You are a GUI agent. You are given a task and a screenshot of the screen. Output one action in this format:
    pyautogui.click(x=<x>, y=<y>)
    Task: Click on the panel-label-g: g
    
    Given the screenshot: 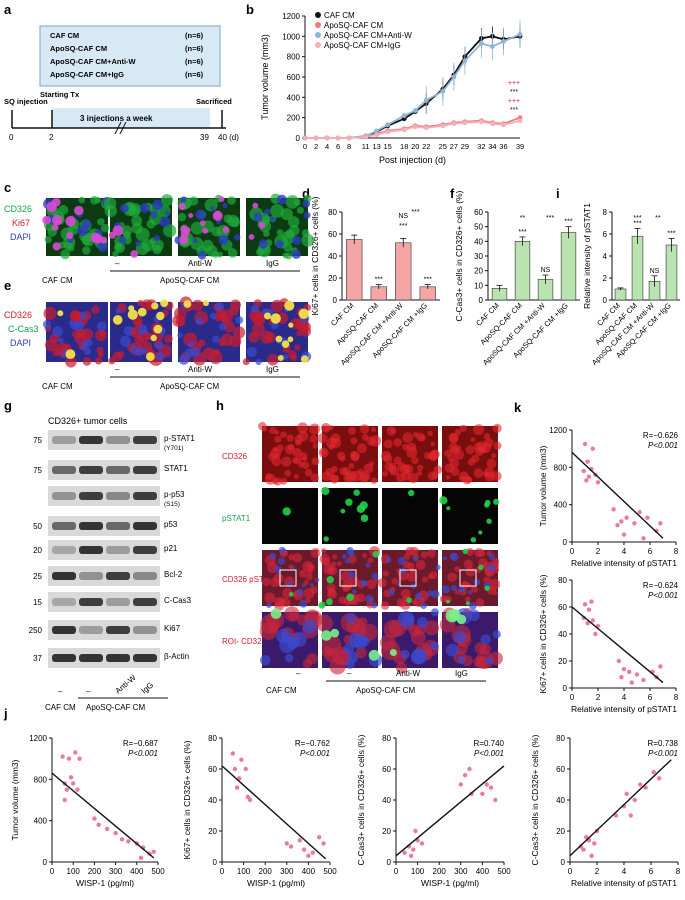 What is the action you would take?
    pyautogui.click(x=8, y=405)
    